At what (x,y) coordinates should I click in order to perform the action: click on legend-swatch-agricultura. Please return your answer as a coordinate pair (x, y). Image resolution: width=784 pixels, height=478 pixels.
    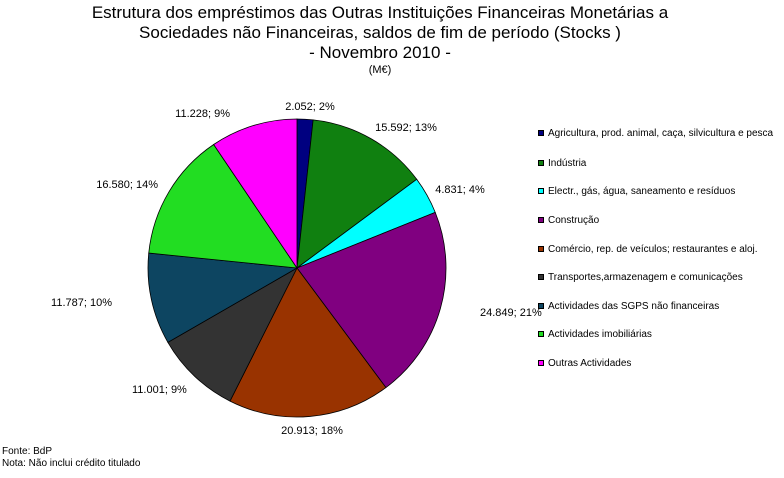
    Looking at the image, I should click on (541, 133).